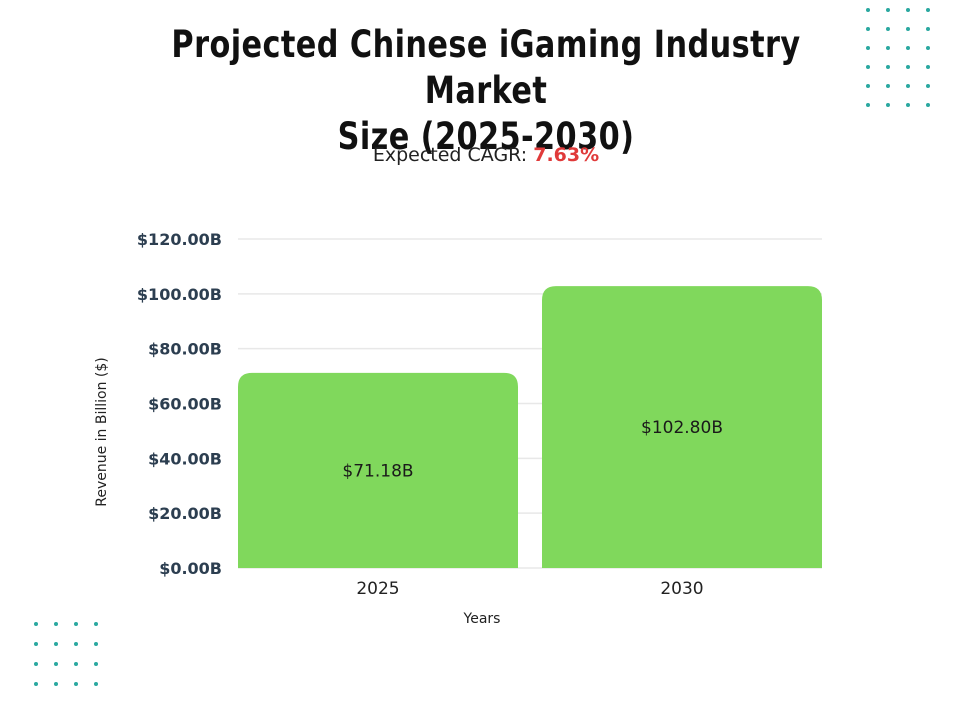  Describe the element at coordinates (486, 136) in the screenshot. I see `chart-title-line-2: Size (2025-2030)` at that location.